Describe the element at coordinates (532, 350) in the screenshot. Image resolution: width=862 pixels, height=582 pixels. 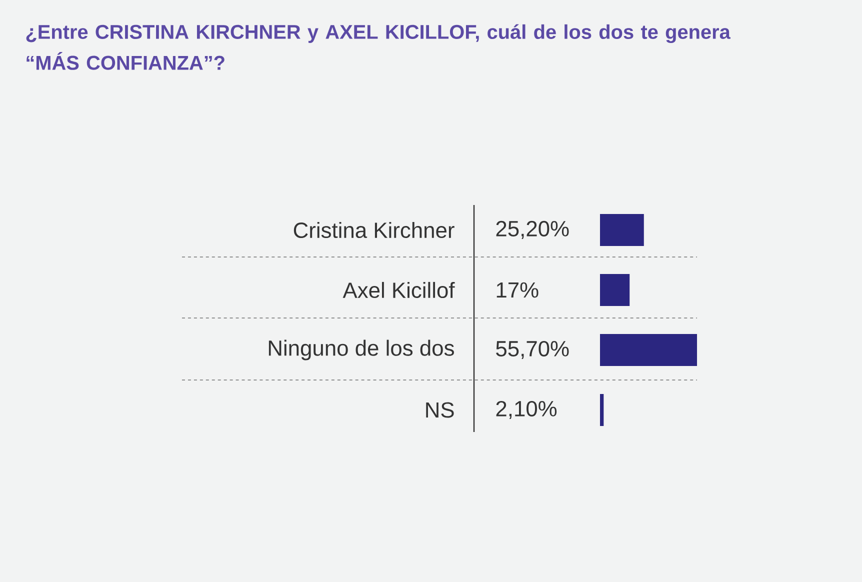
I see `data-label: 55,70%` at that location.